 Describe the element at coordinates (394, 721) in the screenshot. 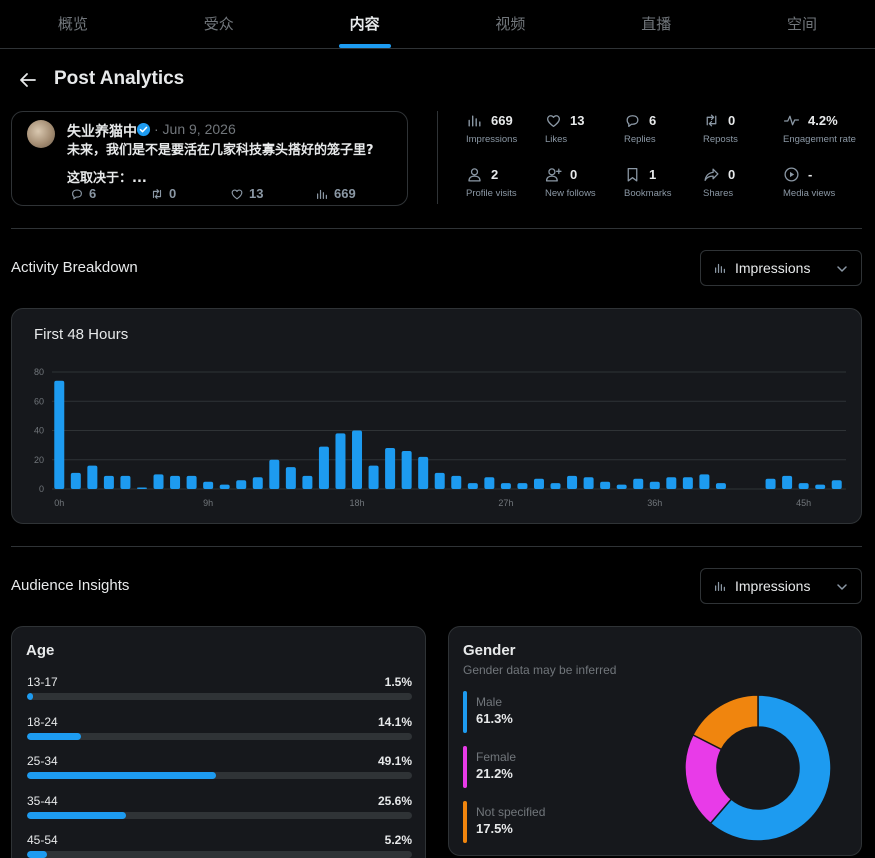

I see `age-percent: 14.1%` at that location.